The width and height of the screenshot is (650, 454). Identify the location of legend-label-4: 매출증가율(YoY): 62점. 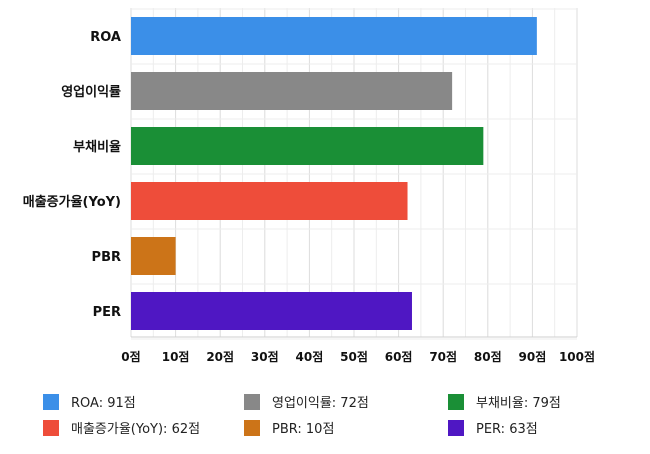
(135, 429).